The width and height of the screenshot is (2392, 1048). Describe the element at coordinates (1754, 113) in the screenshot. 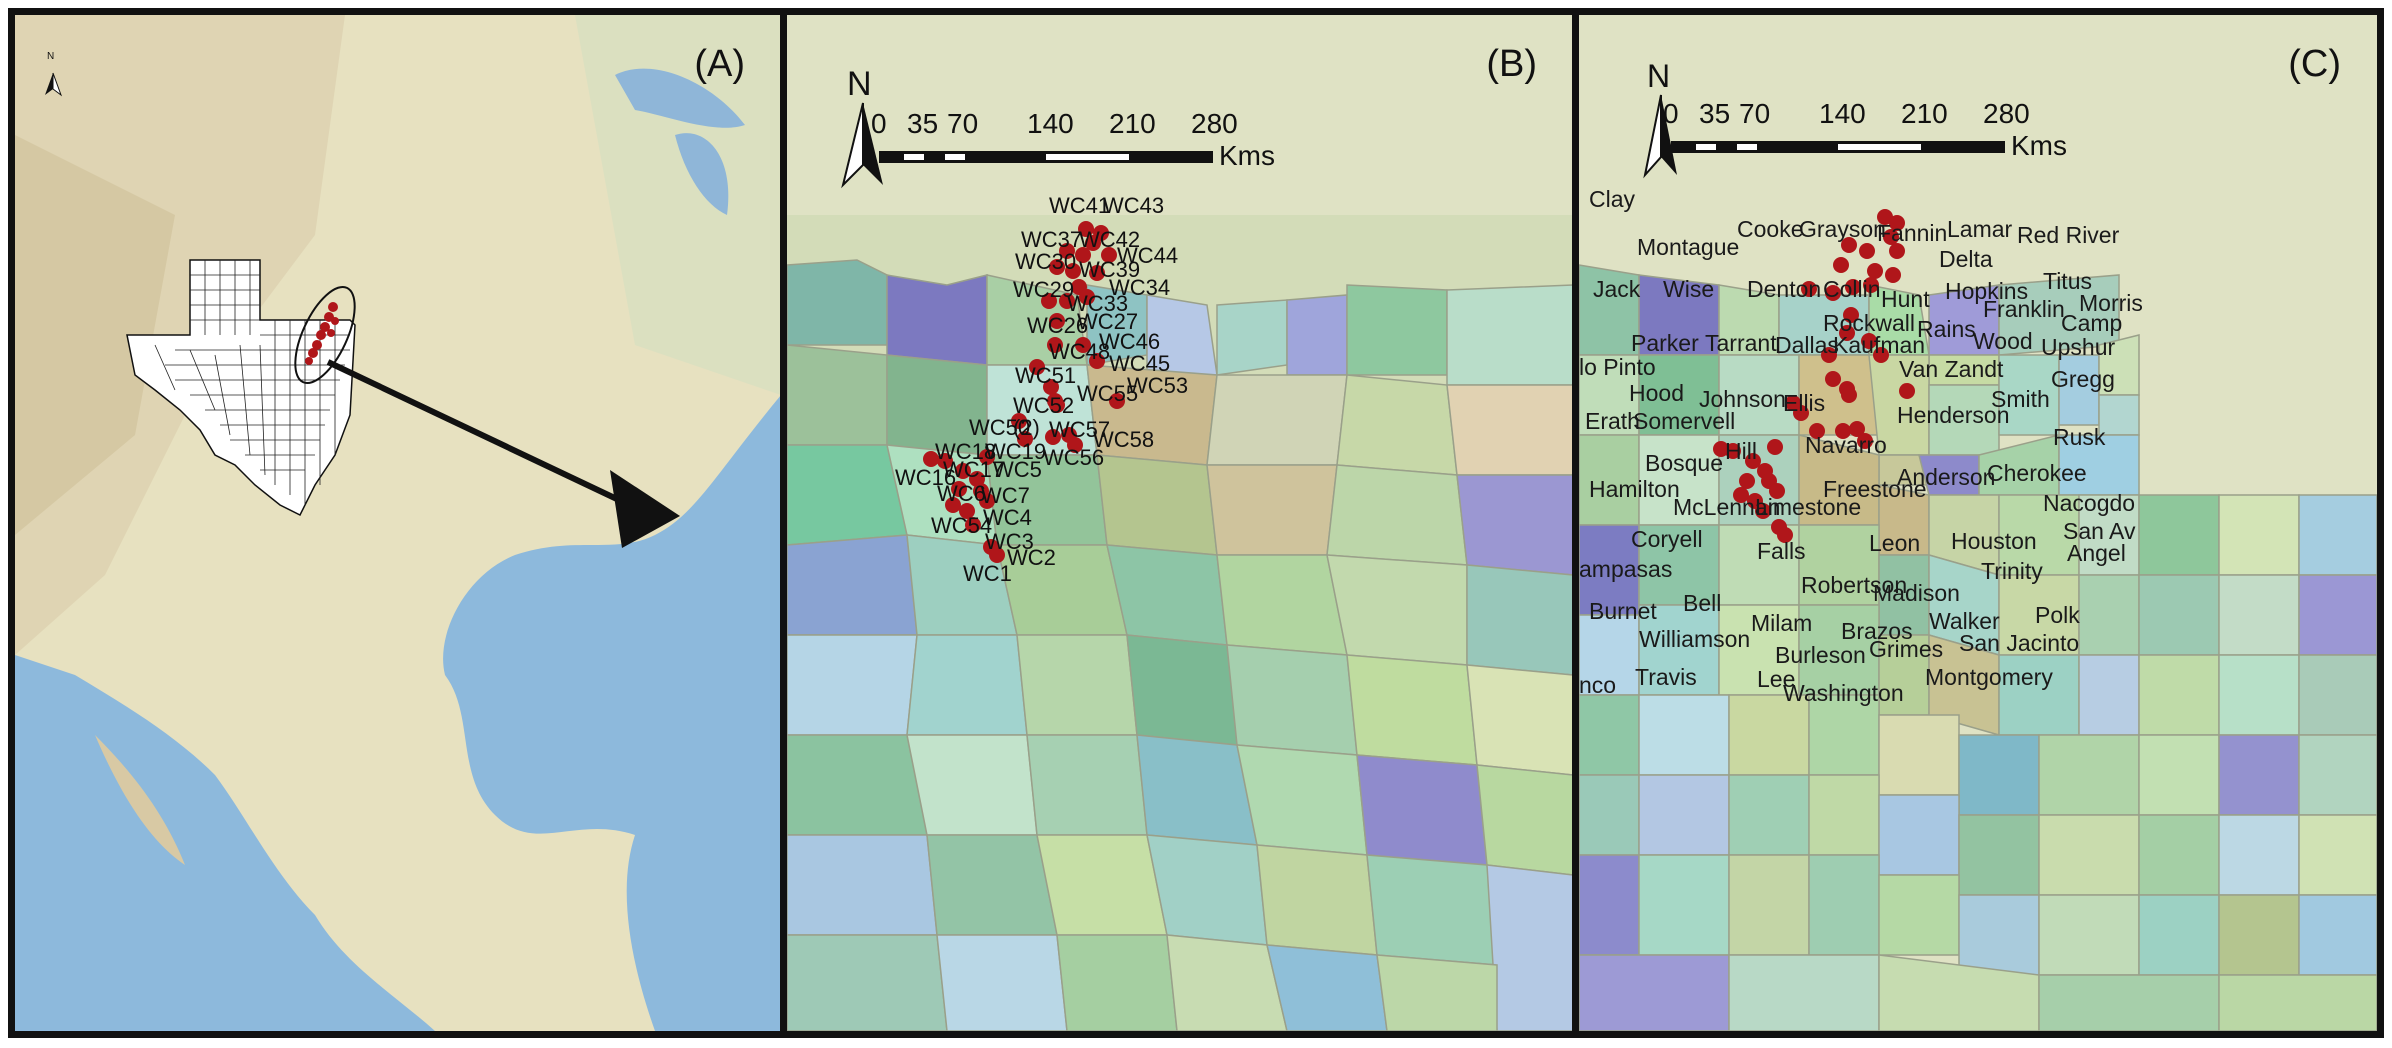

I see `scale-tick-70: 70` at that location.